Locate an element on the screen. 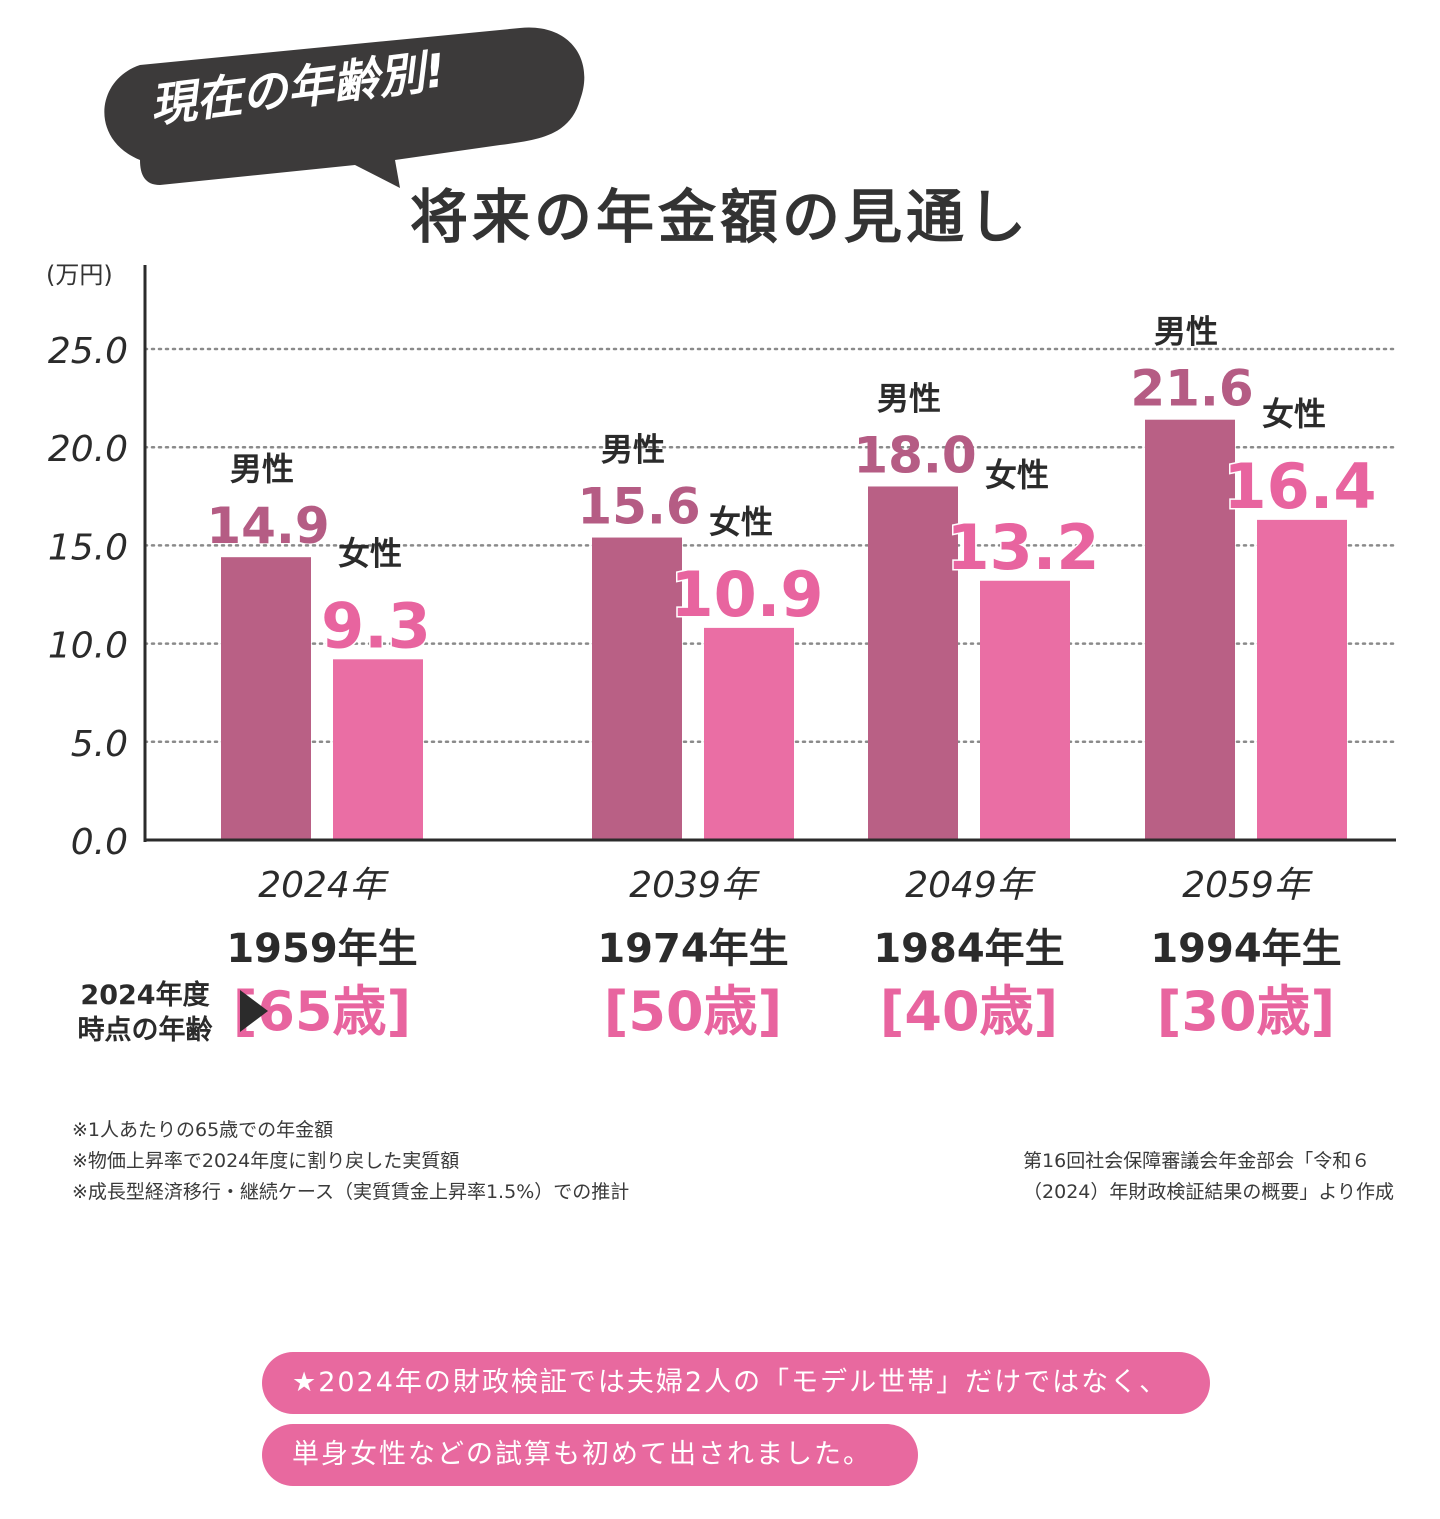 The image size is (1440, 1519). data-label-male: 21.6 is located at coordinates (1191, 389).